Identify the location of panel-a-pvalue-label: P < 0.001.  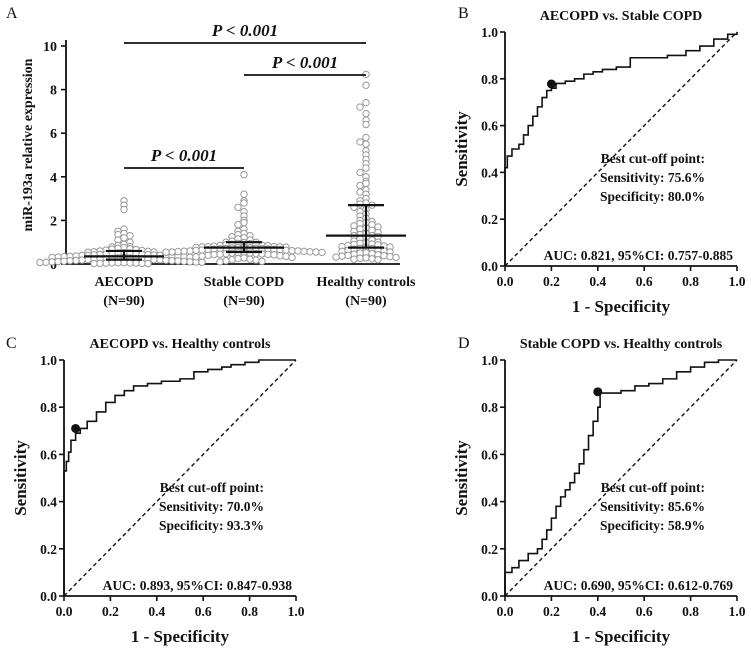
(183, 155).